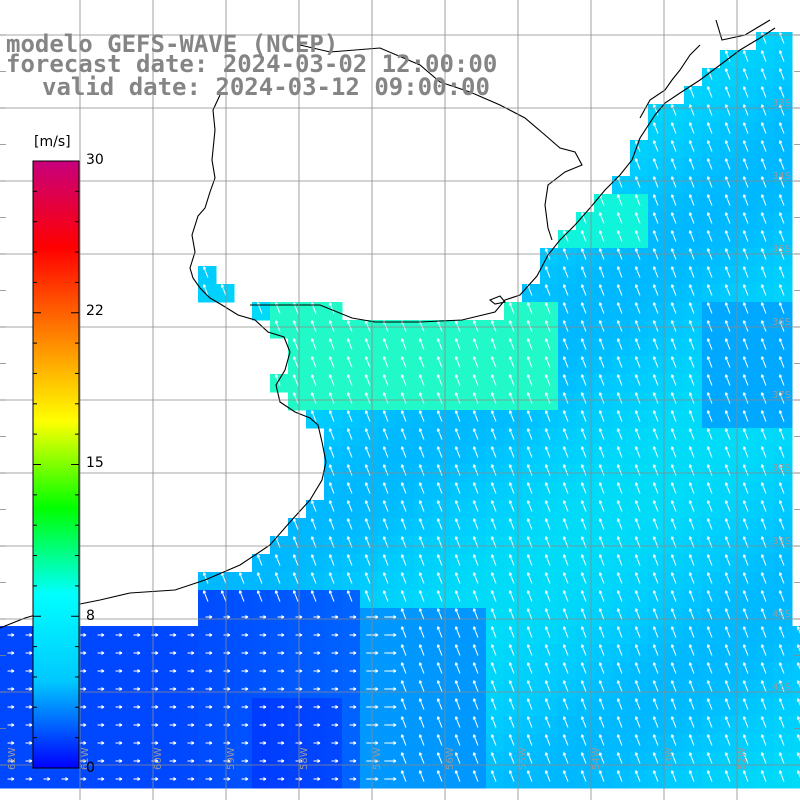  What do you see at coordinates (158, 758) in the screenshot?
I see `longitude-label: 60W` at bounding box center [158, 758].